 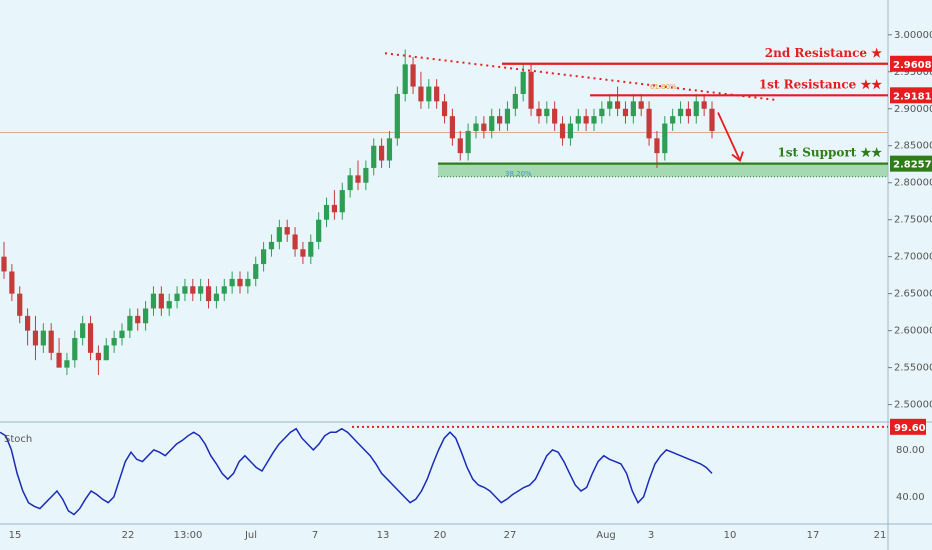 I want to click on support-zone-rect, so click(x=663, y=170).